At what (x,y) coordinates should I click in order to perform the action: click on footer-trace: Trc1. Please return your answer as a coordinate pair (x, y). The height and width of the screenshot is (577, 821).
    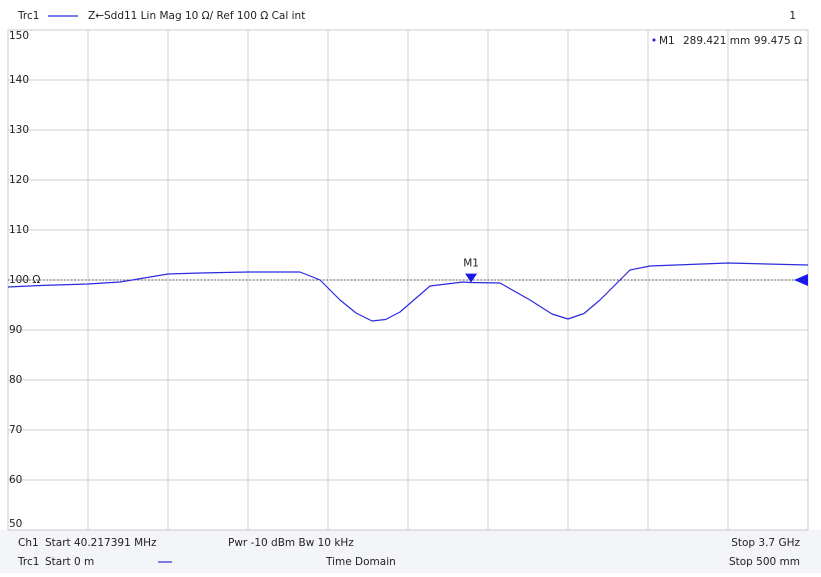
    Looking at the image, I should click on (28, 562).